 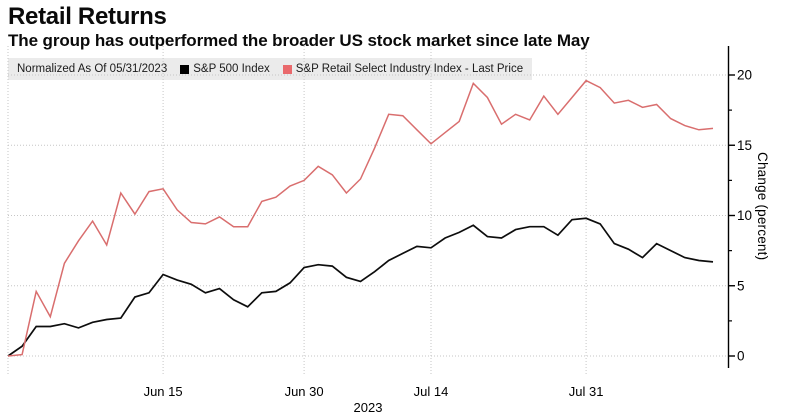 What do you see at coordinates (87, 16) in the screenshot?
I see `chart-title: Retail Returns` at bounding box center [87, 16].